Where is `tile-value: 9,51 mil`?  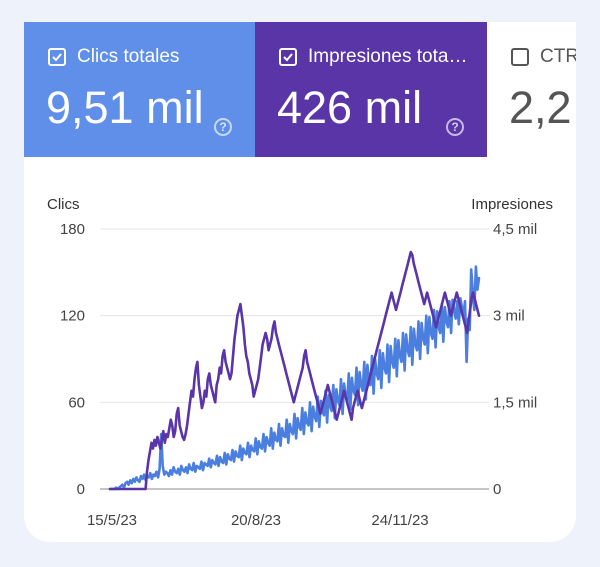
tile-value: 9,51 mil is located at coordinates (125, 107).